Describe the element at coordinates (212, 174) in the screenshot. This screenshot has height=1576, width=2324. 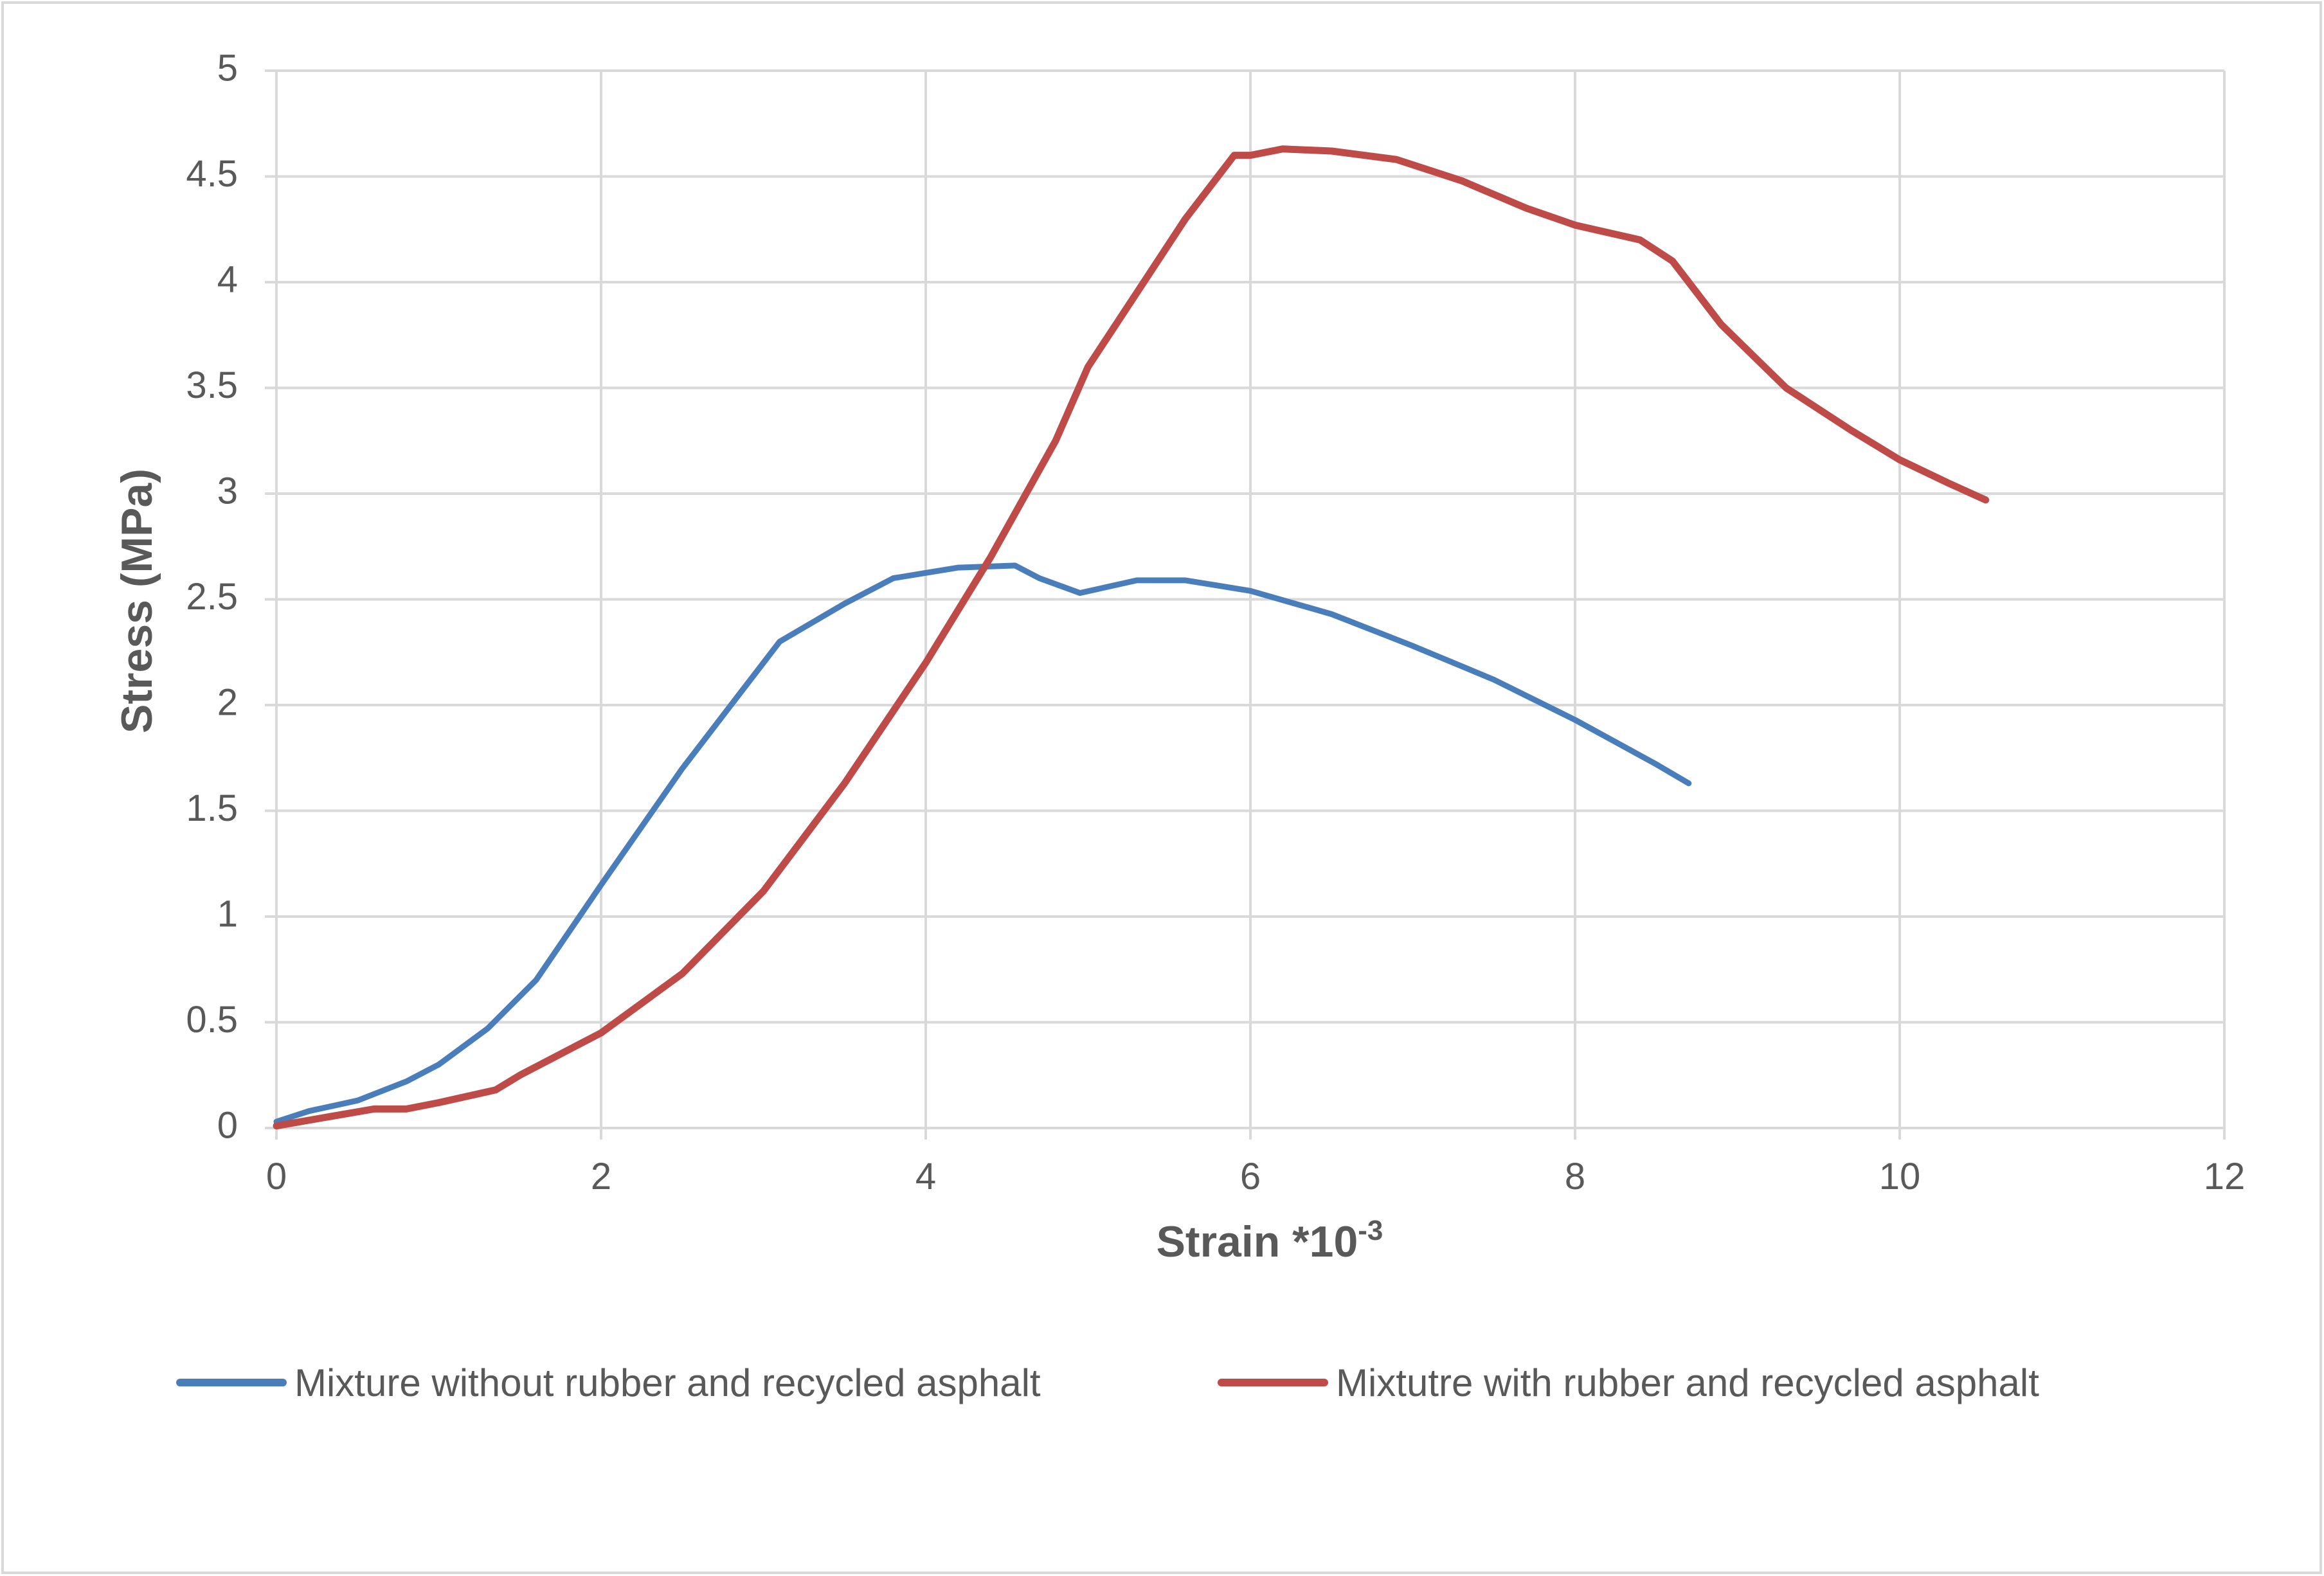
I see `y-tick-label: 4.5` at that location.